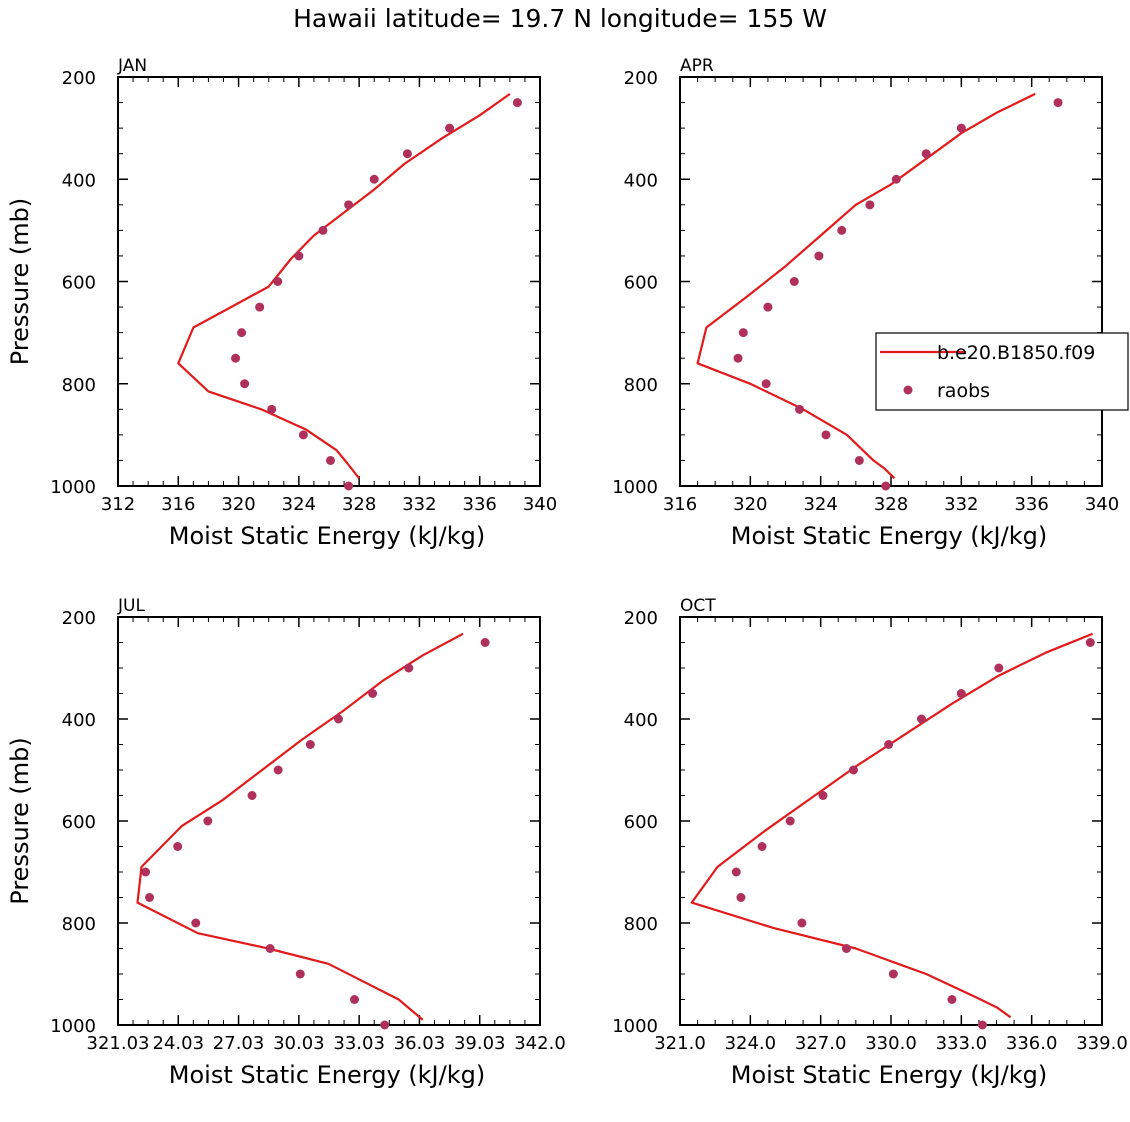 The height and width of the screenshot is (1122, 1130). I want to click on x-tick-label: 340, so click(540, 504).